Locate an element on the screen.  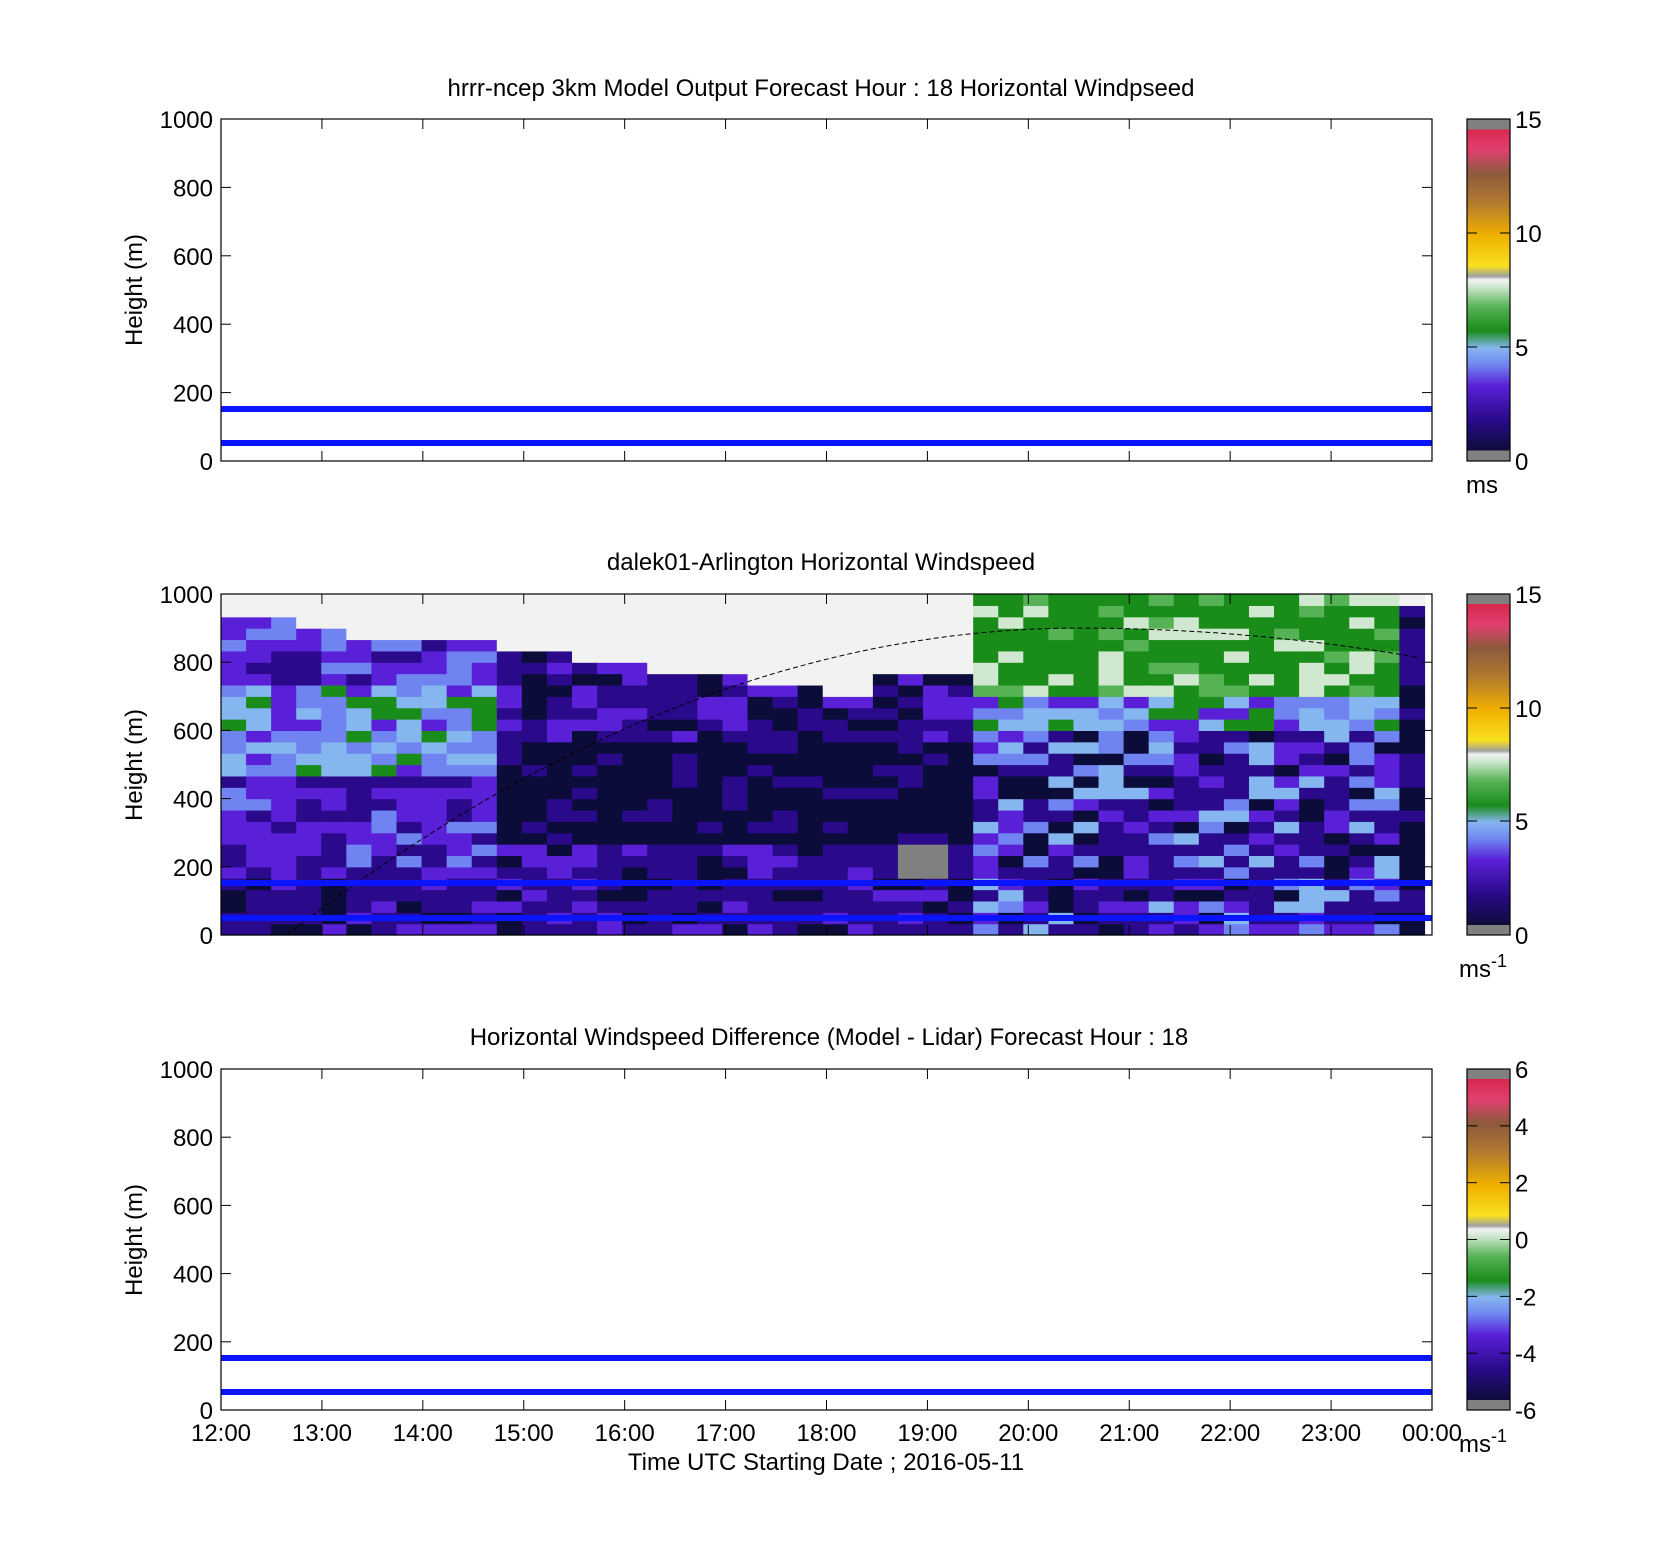
colorbar-tick-label: -4 is located at coordinates (1525, 1354).